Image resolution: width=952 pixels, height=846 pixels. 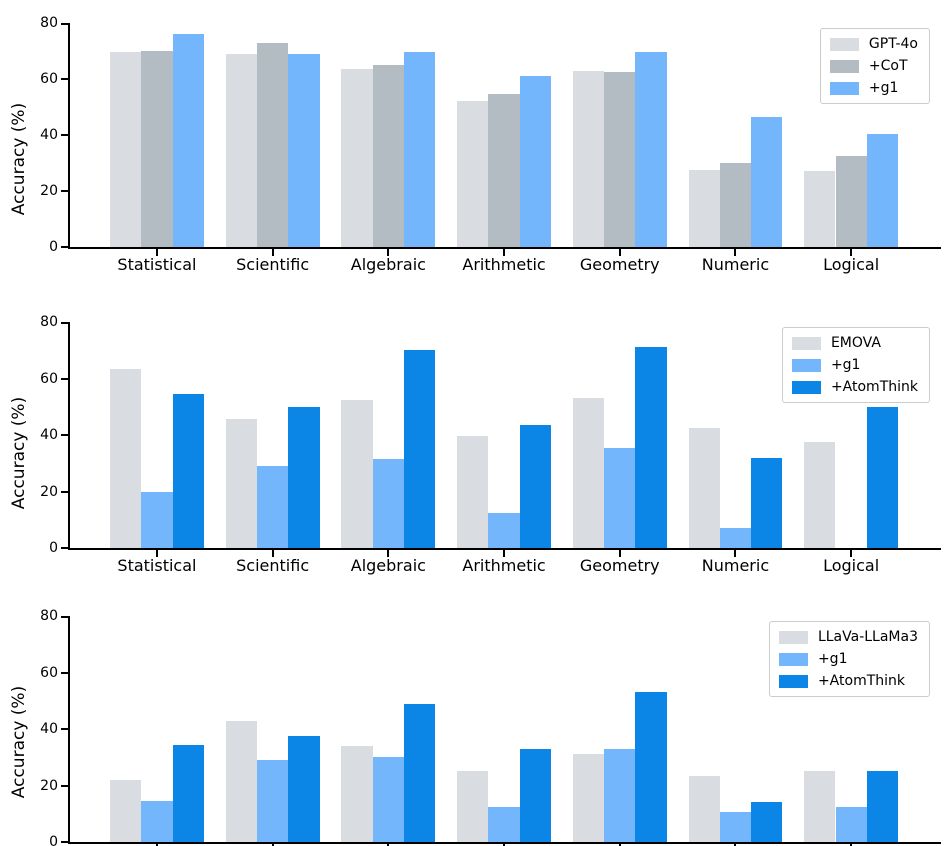 I want to click on bar-geometry-atomthink, so click(x=651, y=767).